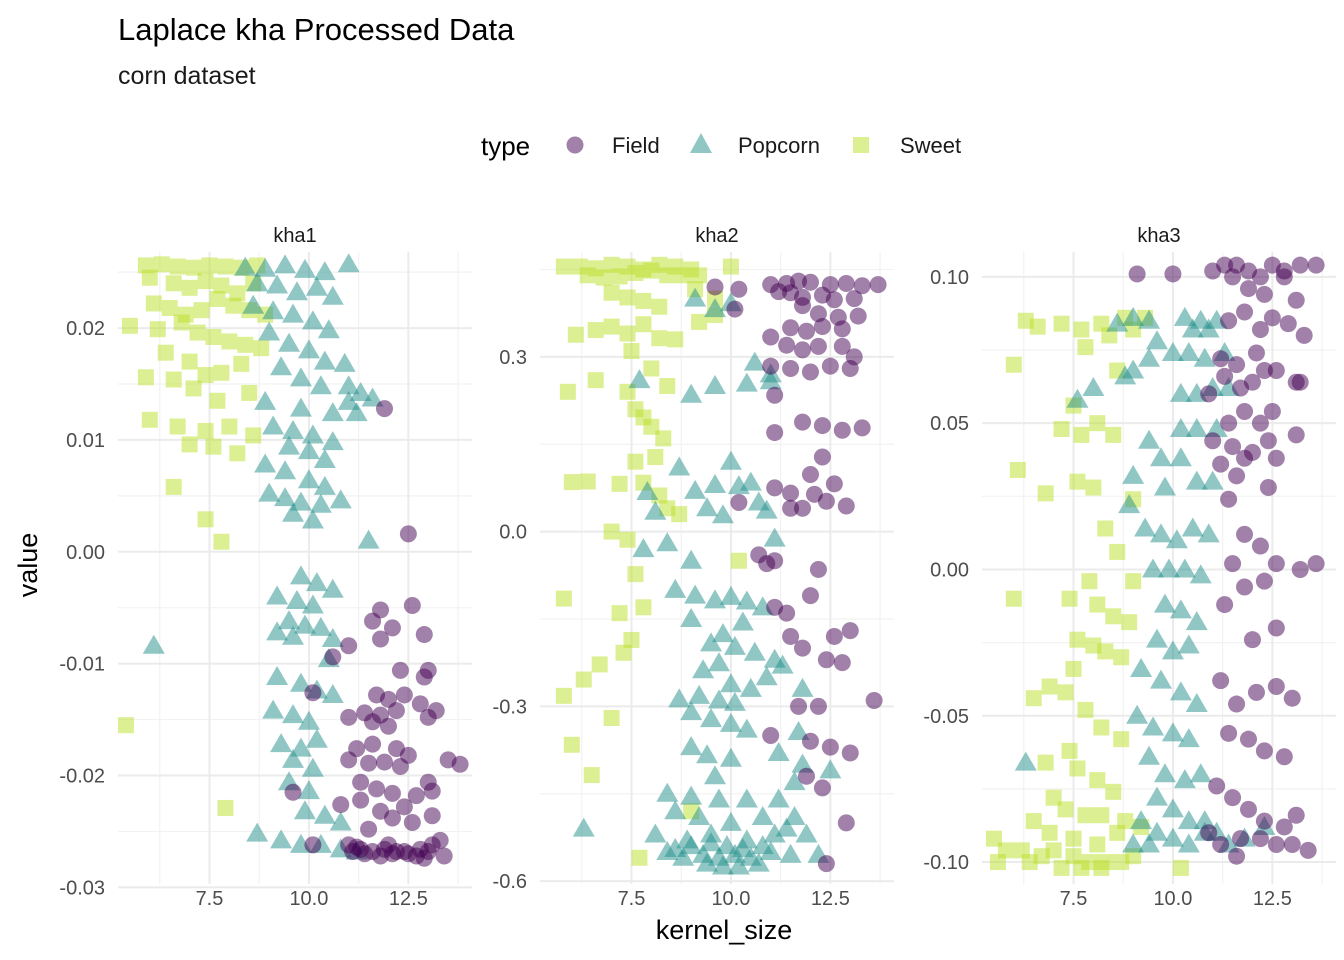 Image resolution: width=1344 pixels, height=960 pixels. What do you see at coordinates (1158, 236) in the screenshot?
I see `facet-strip-label: kha3` at bounding box center [1158, 236].